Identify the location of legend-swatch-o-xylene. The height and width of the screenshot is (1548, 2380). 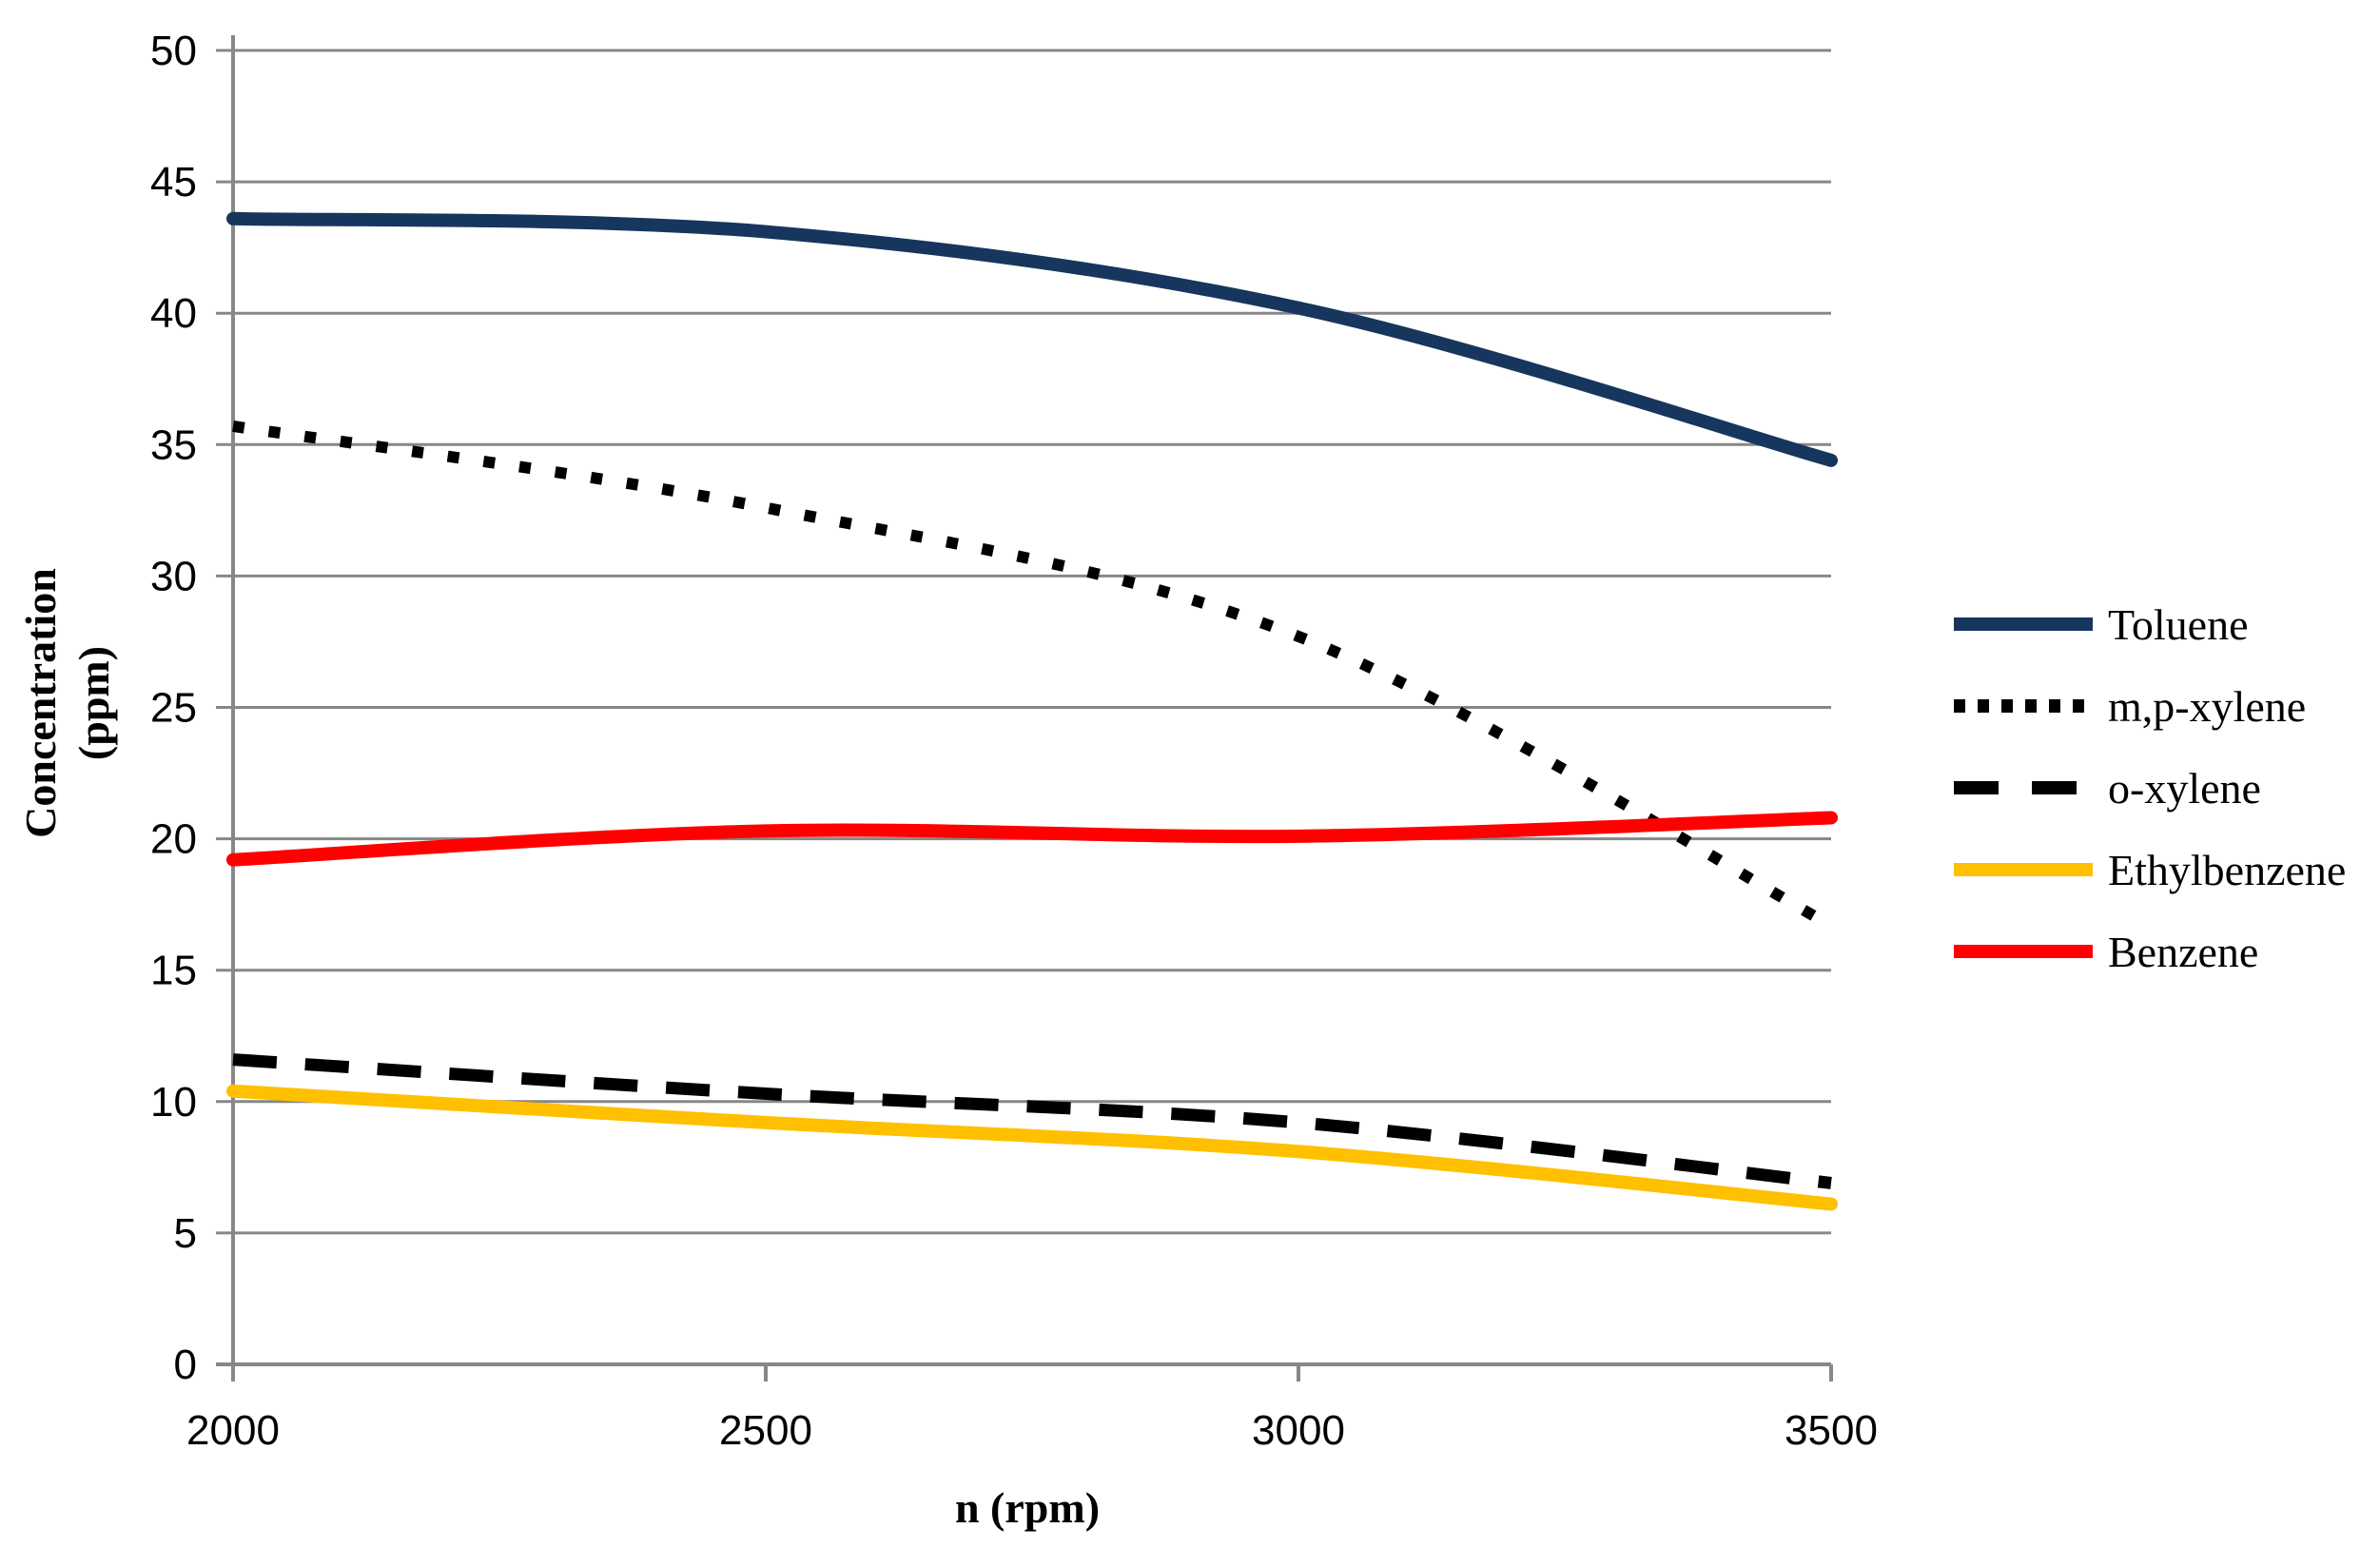
(2023, 787).